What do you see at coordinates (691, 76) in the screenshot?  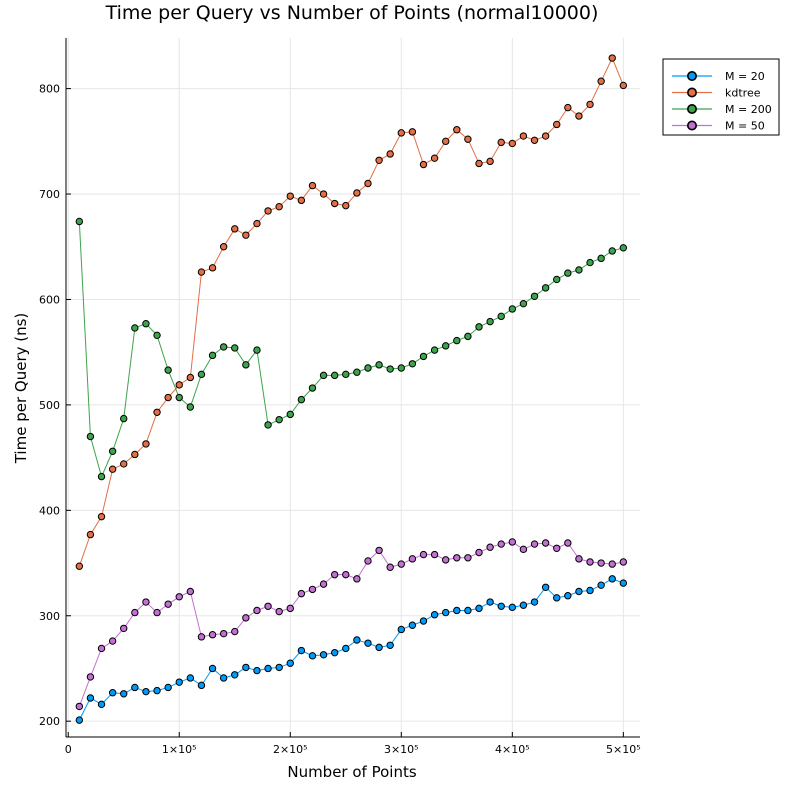 I see `legend-marker` at bounding box center [691, 76].